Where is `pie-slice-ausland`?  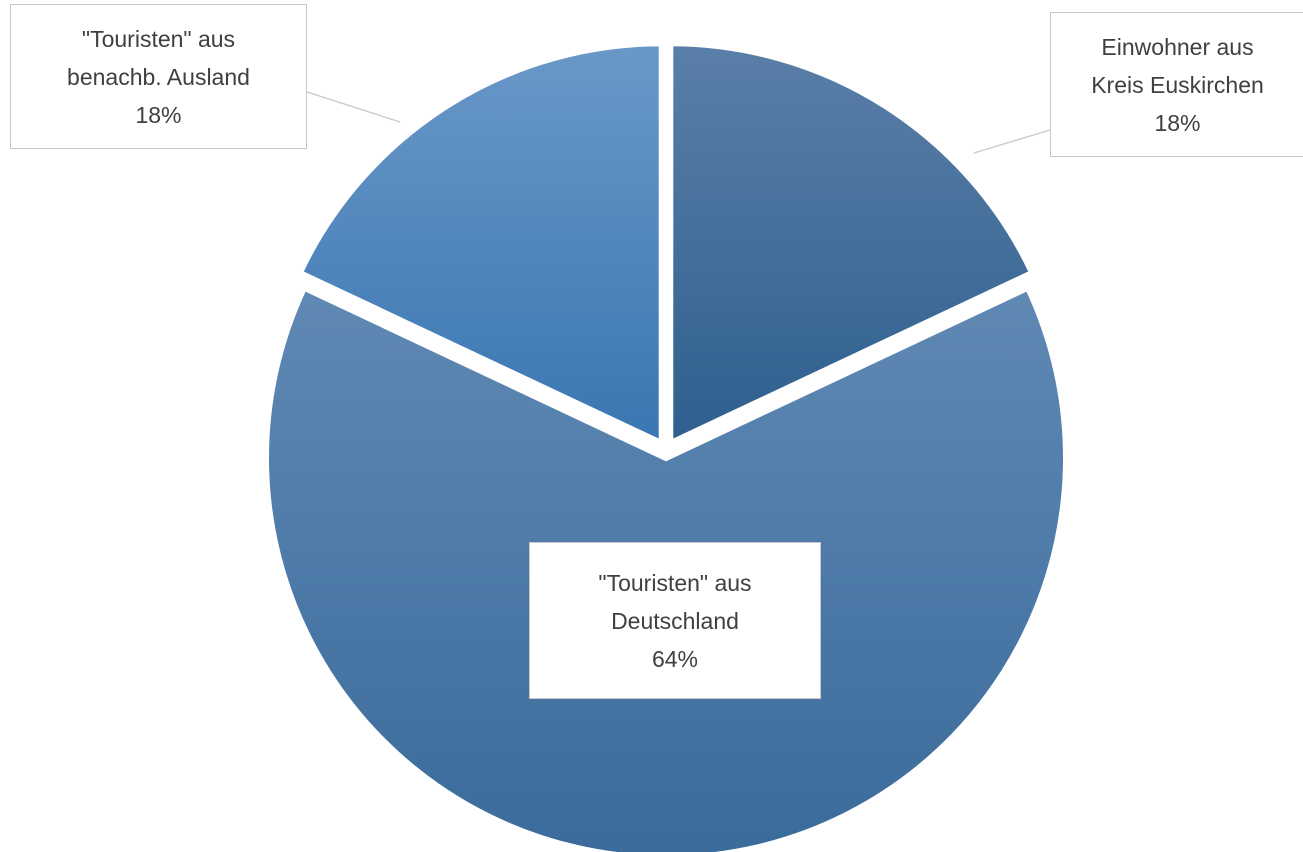 pie-slice-ausland is located at coordinates (480, 244).